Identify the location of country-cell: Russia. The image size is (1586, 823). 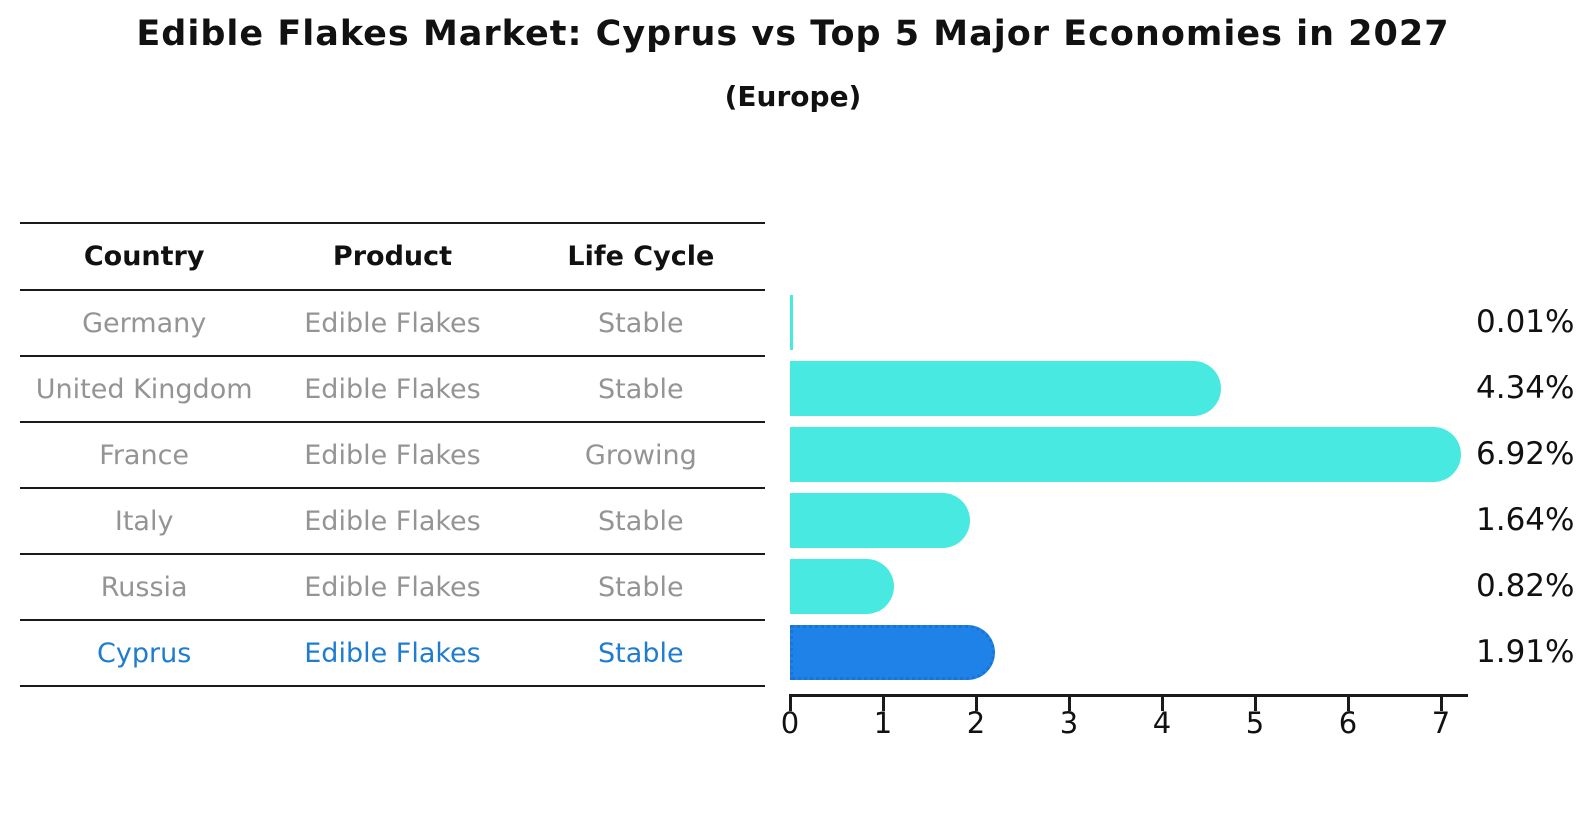
(144, 587).